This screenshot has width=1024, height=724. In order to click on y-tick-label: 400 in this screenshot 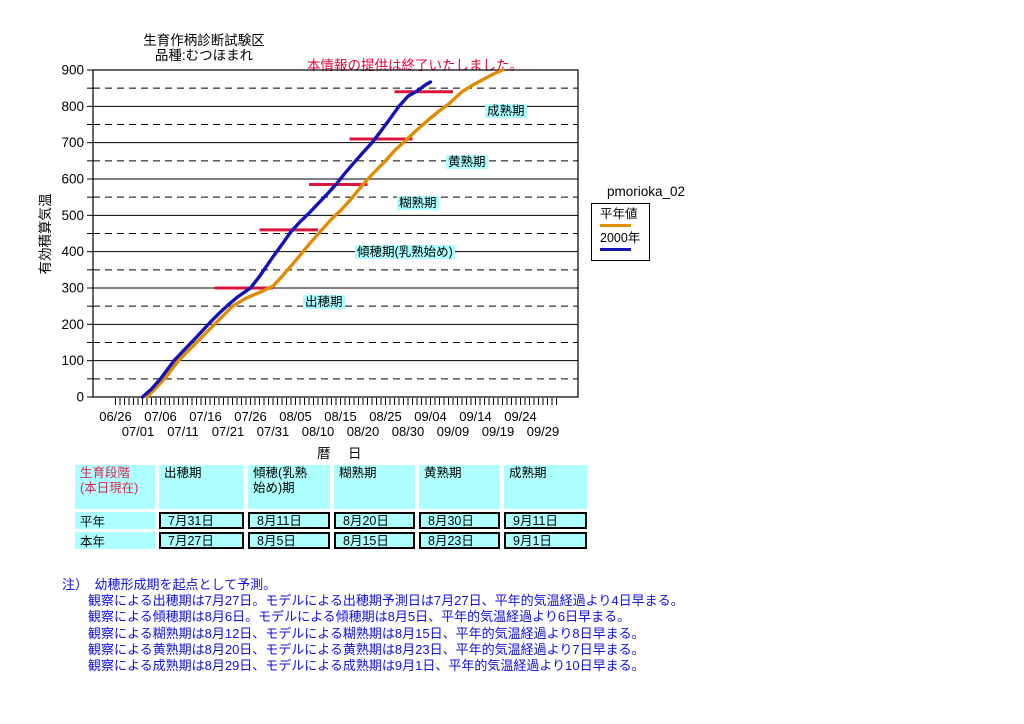, I will do `click(72, 251)`.